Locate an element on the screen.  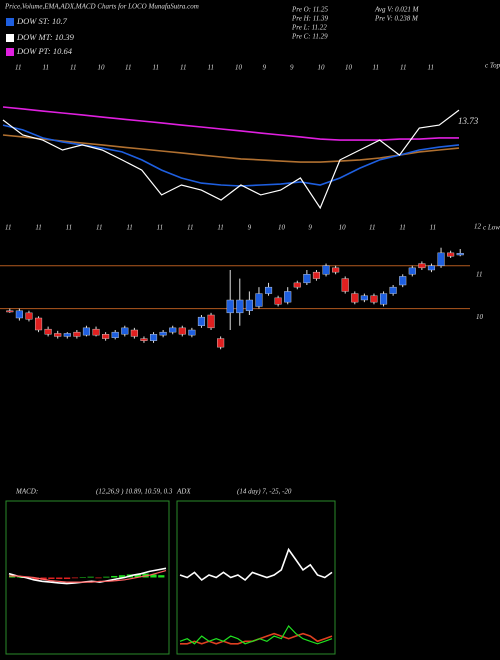
tops-label: c Tops is located at coordinates (492, 66).